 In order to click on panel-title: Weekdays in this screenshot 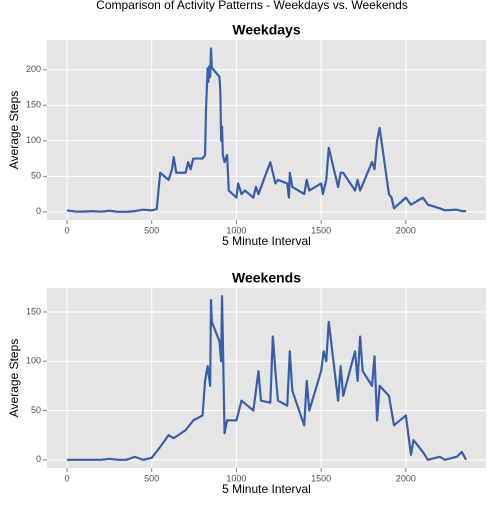, I will do `click(266, 30)`.